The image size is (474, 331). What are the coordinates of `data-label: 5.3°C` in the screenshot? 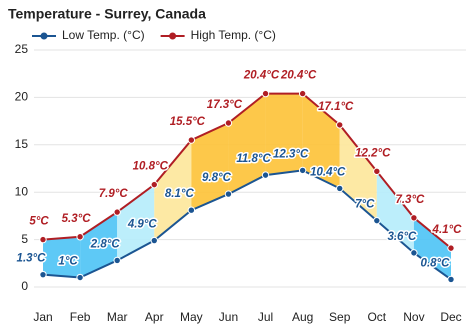 It's located at (77, 219).